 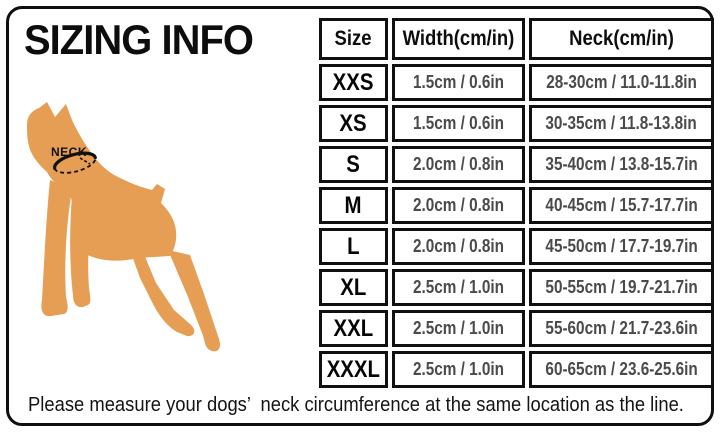 I want to click on table-row: XXXL 2.5cm / 1.0in 60-65cm / 23.6-25.6in, so click(x=516, y=369).